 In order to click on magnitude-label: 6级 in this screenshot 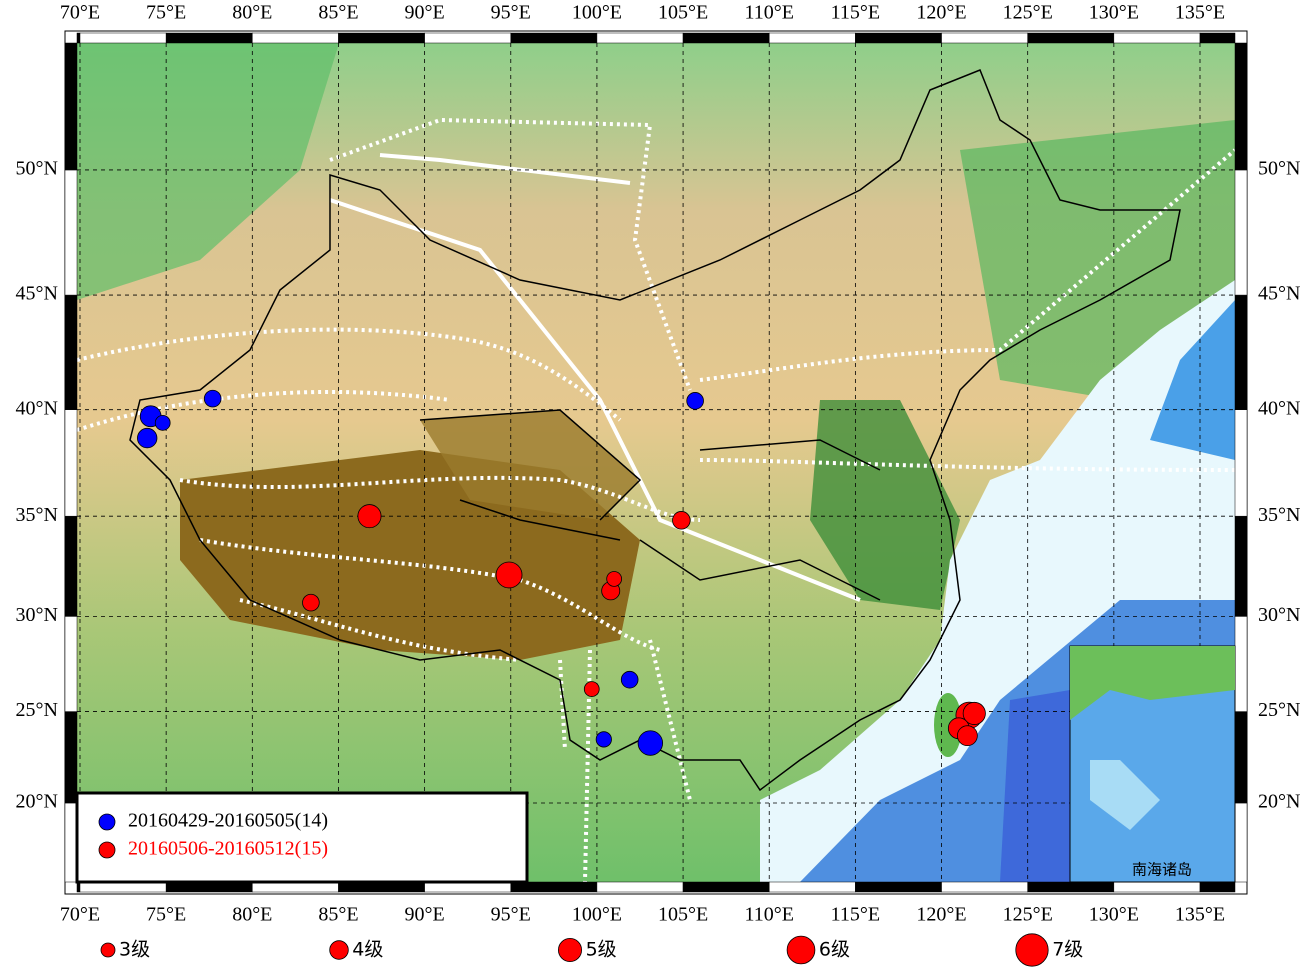, I will do `click(834, 950)`.